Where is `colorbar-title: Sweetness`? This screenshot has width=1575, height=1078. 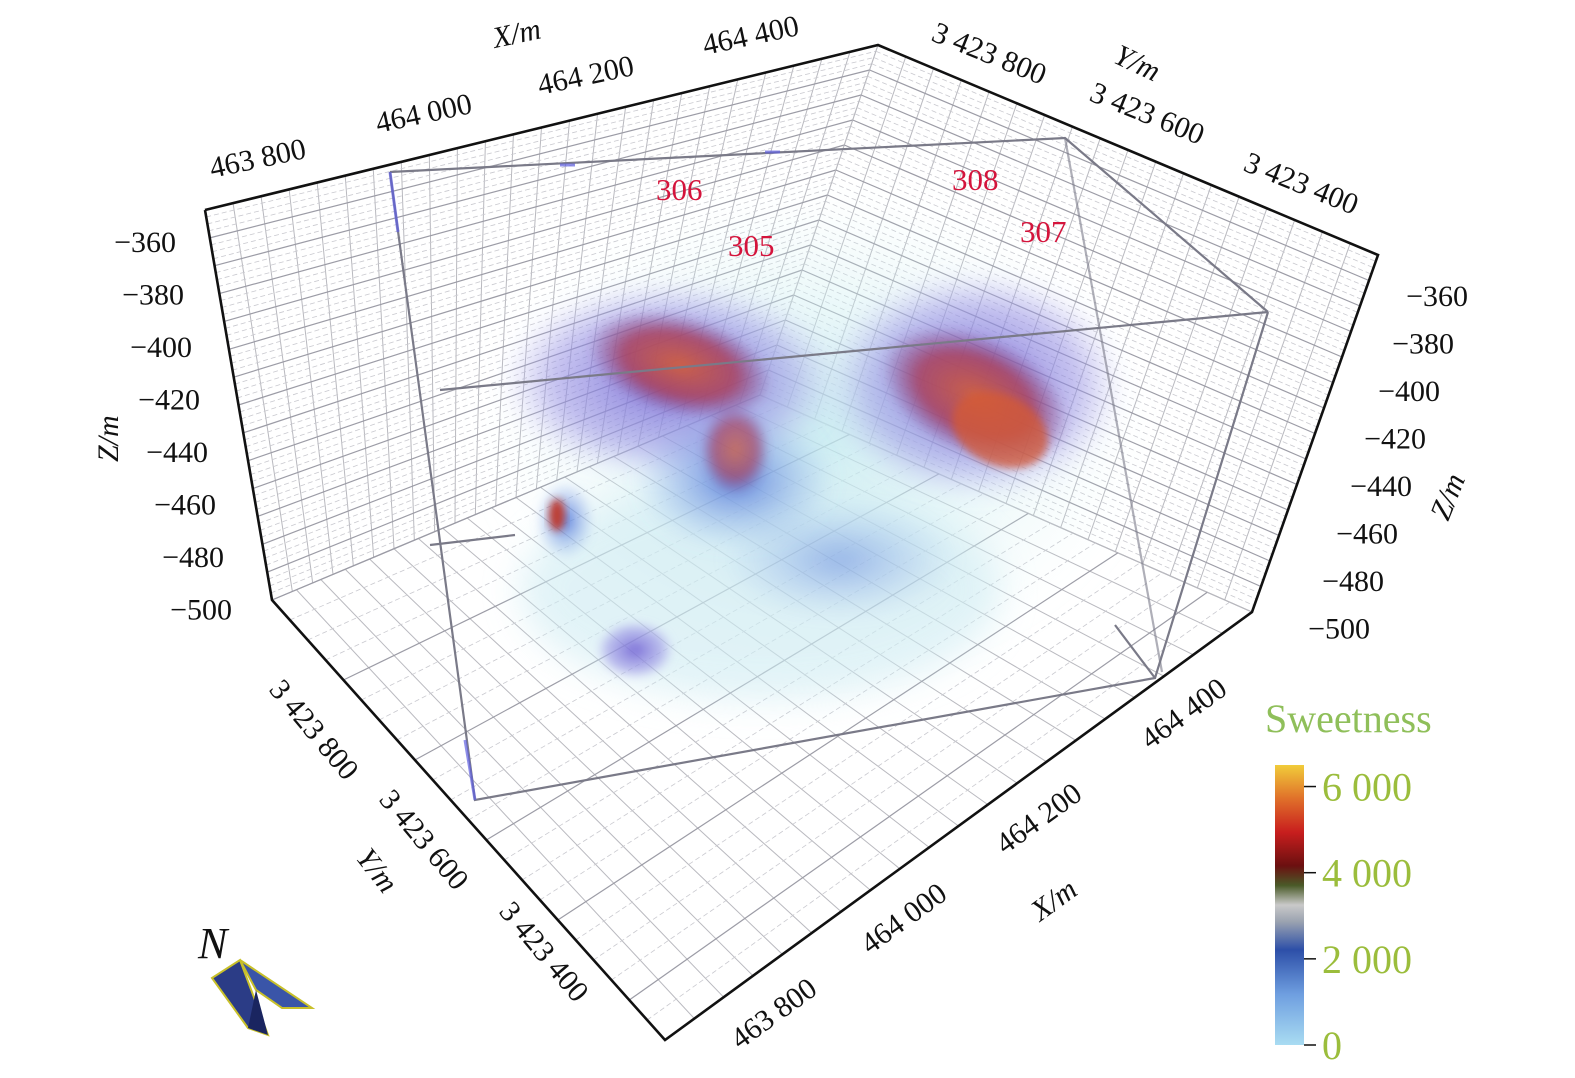
colorbar-title: Sweetness is located at coordinates (1348, 718).